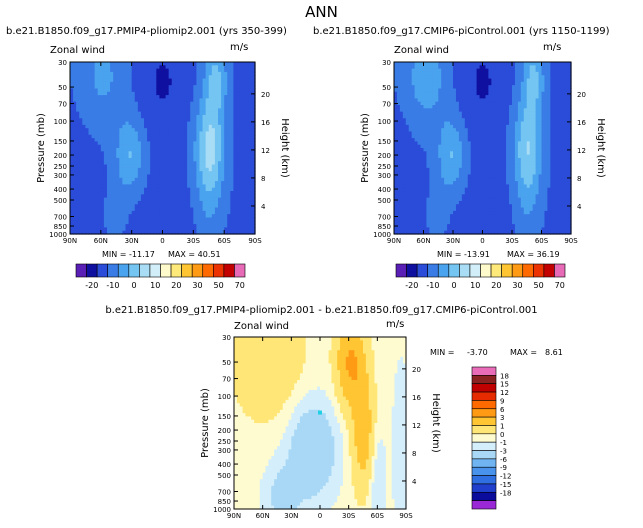  What do you see at coordinates (58, 235) in the screenshot?
I see `pressure-tick-label: 1000` at bounding box center [58, 235].